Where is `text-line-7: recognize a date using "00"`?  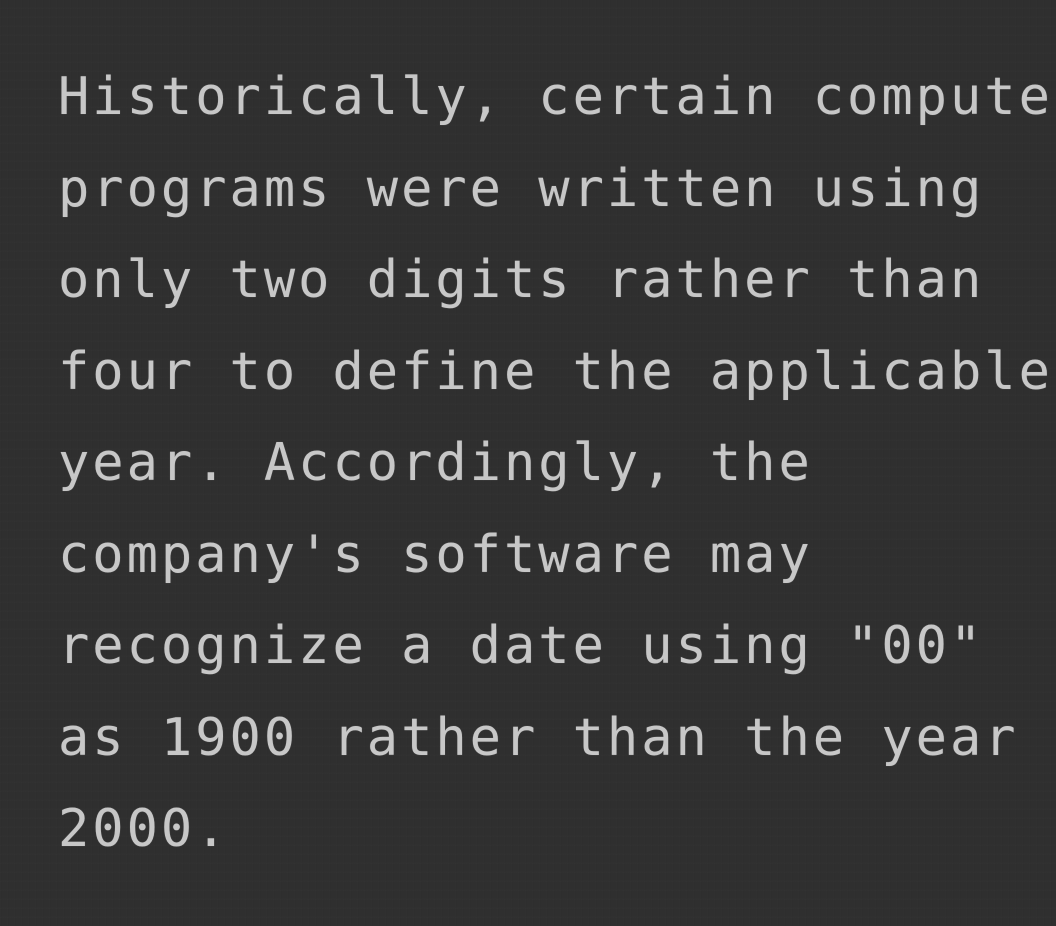 text-line-7: recognize a date using "00" is located at coordinates (521, 646).